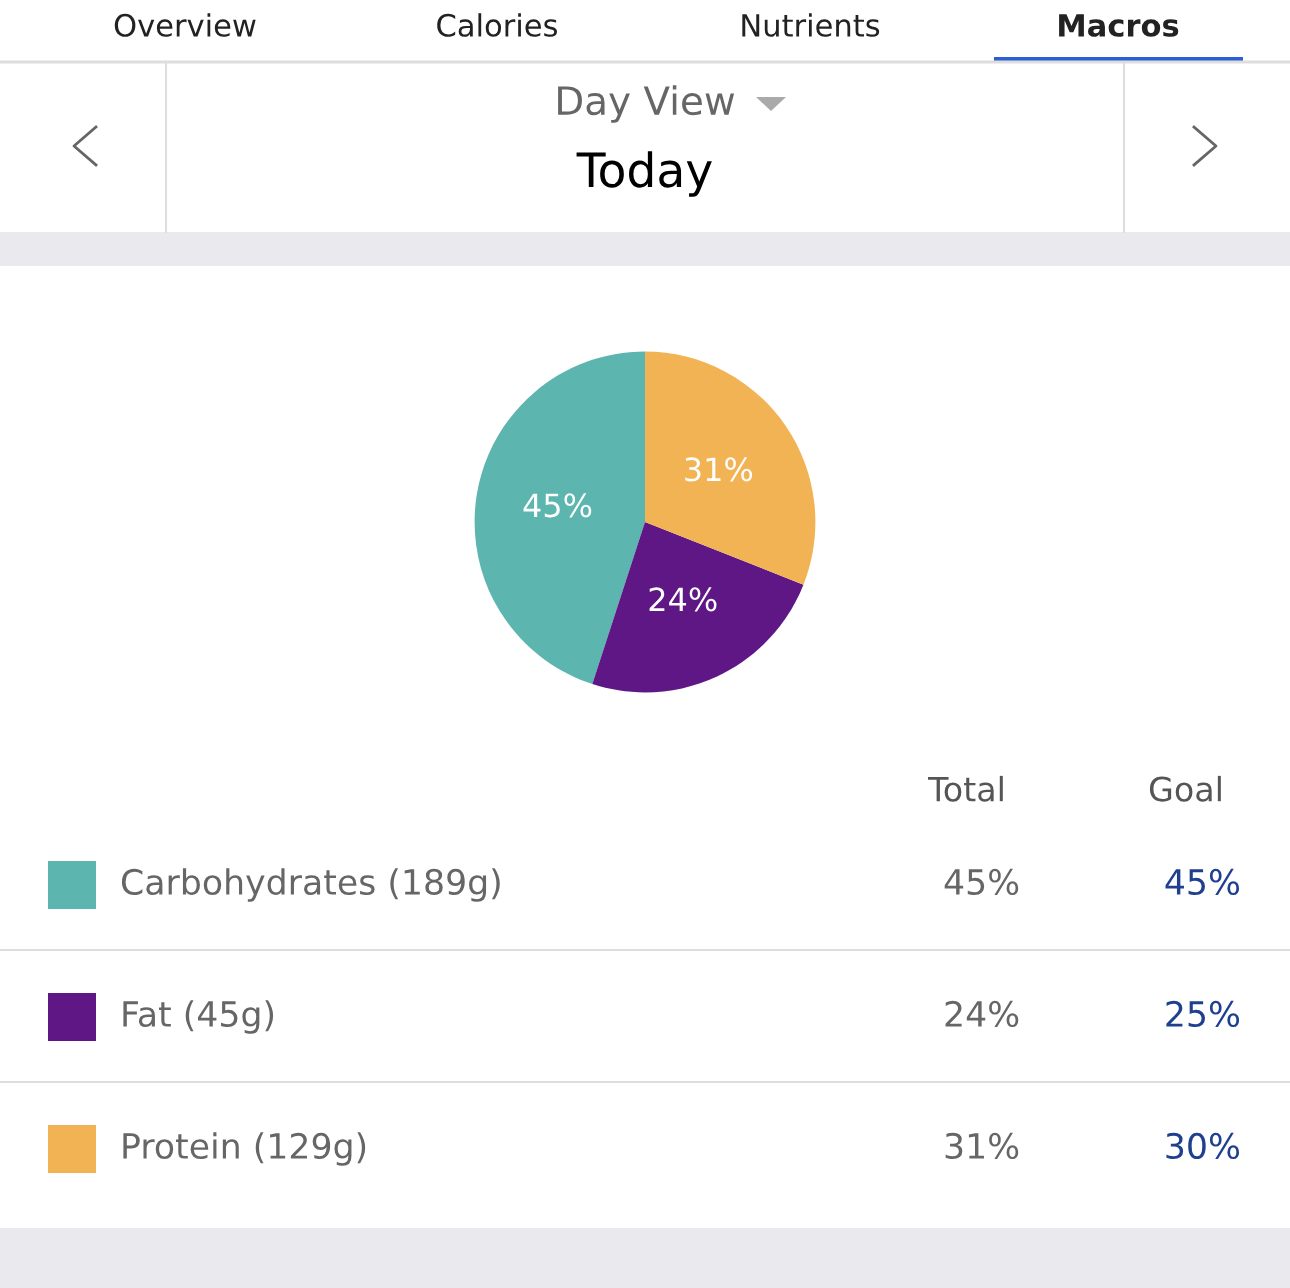 This screenshot has width=1290, height=1288. What do you see at coordinates (557, 505) in the screenshot?
I see `data-label: 45%` at bounding box center [557, 505].